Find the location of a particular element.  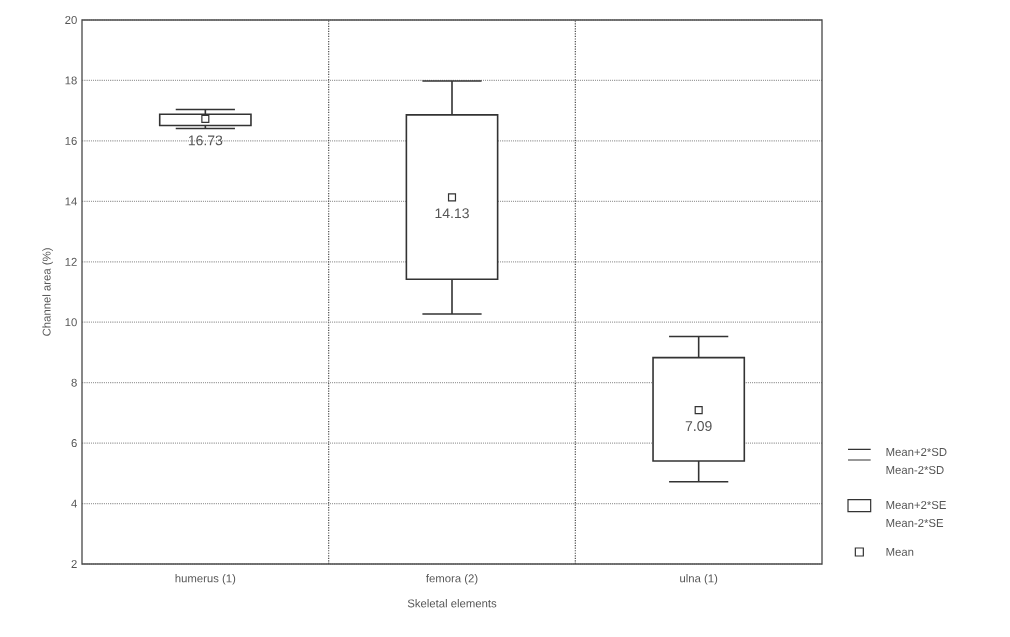

text: 7.09 is located at coordinates (698, 426).